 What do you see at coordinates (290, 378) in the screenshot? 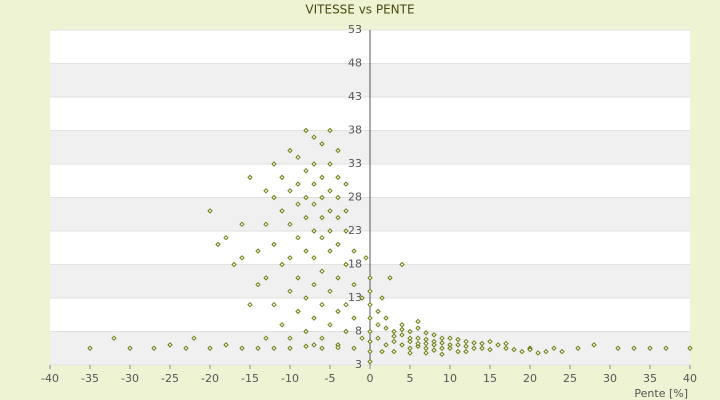
I see `x-tick-label: -10` at bounding box center [290, 378].